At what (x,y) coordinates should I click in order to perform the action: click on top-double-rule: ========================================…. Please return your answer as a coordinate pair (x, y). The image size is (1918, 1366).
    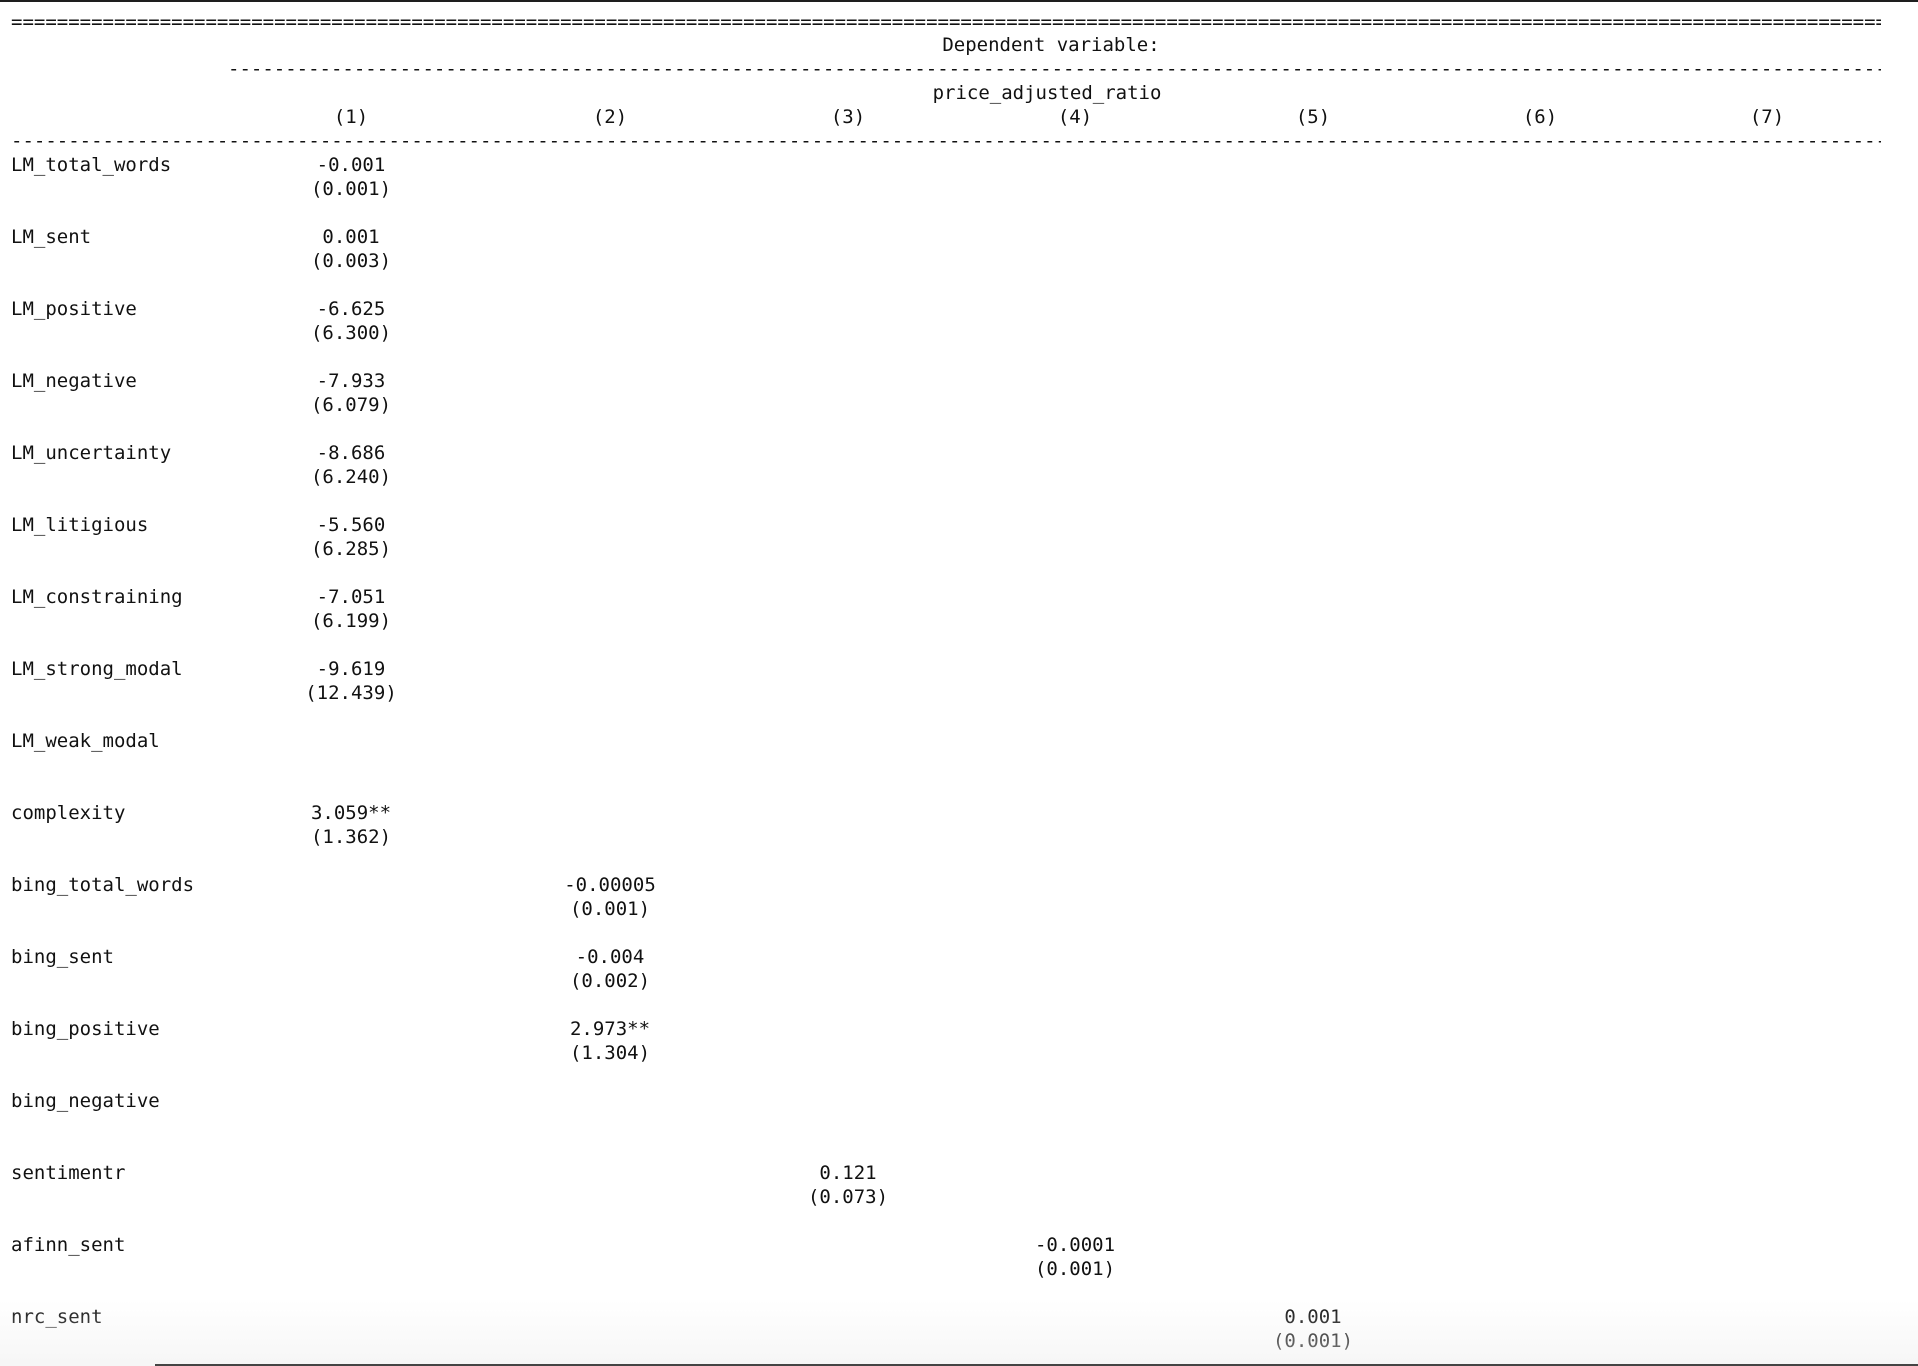
    Looking at the image, I should click on (946, 22).